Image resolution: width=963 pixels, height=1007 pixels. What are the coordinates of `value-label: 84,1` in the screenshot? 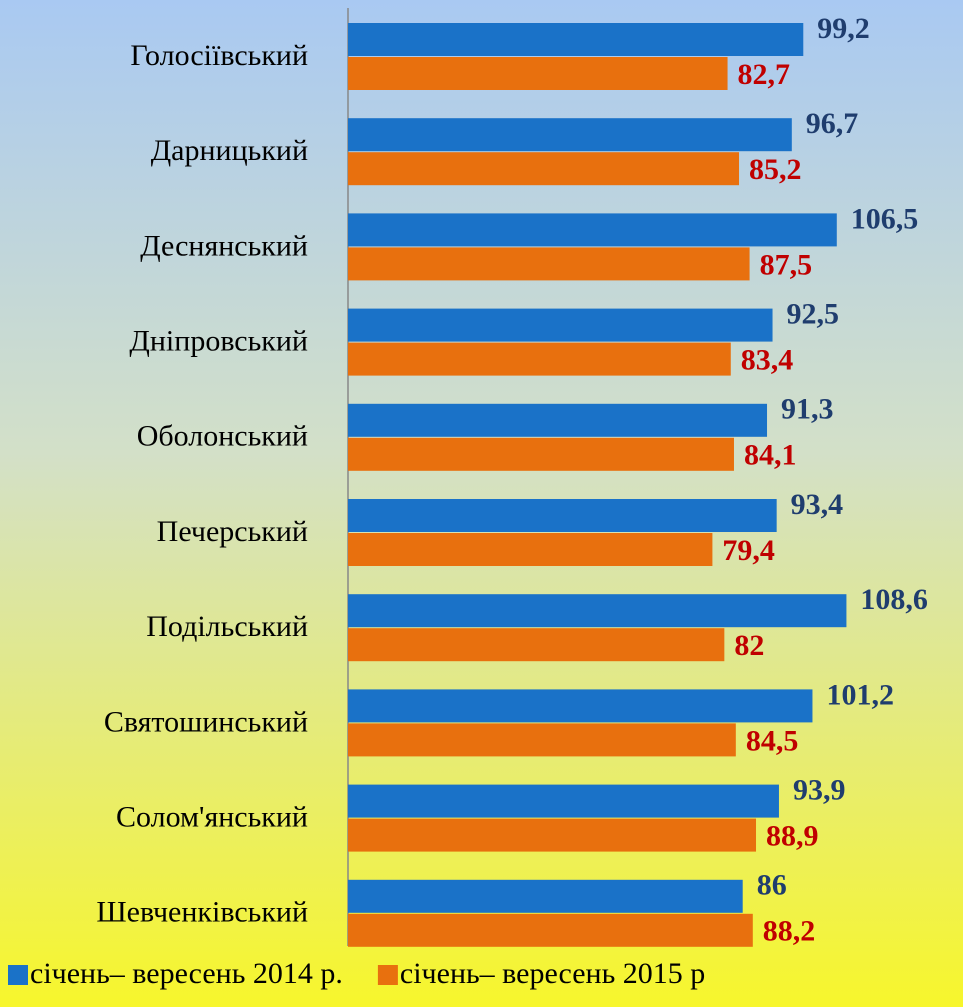 It's located at (770, 455).